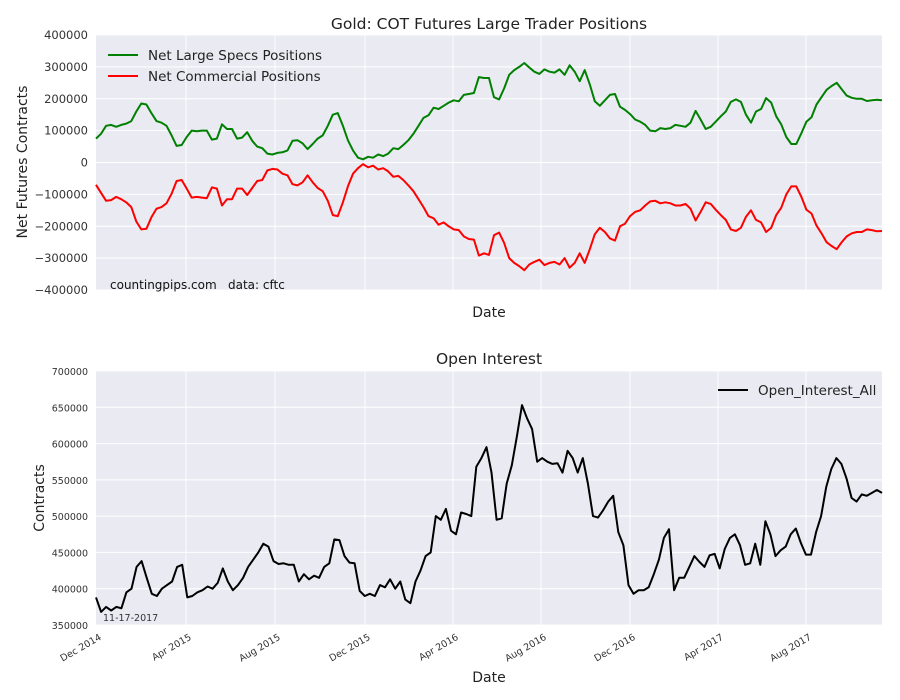 This screenshot has width=900, height=700. I want to click on y-tick-label: 600000, so click(70, 445).